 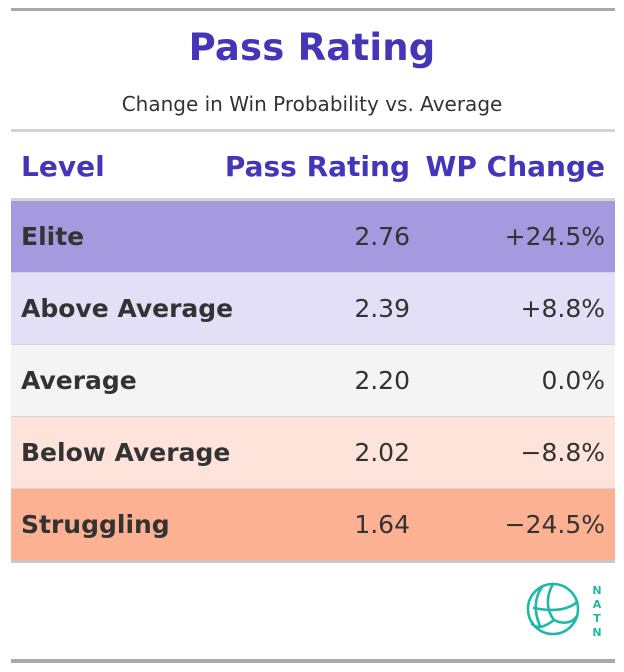 What do you see at coordinates (382, 308) in the screenshot?
I see `row-pass-rating-value: 2.39` at bounding box center [382, 308].